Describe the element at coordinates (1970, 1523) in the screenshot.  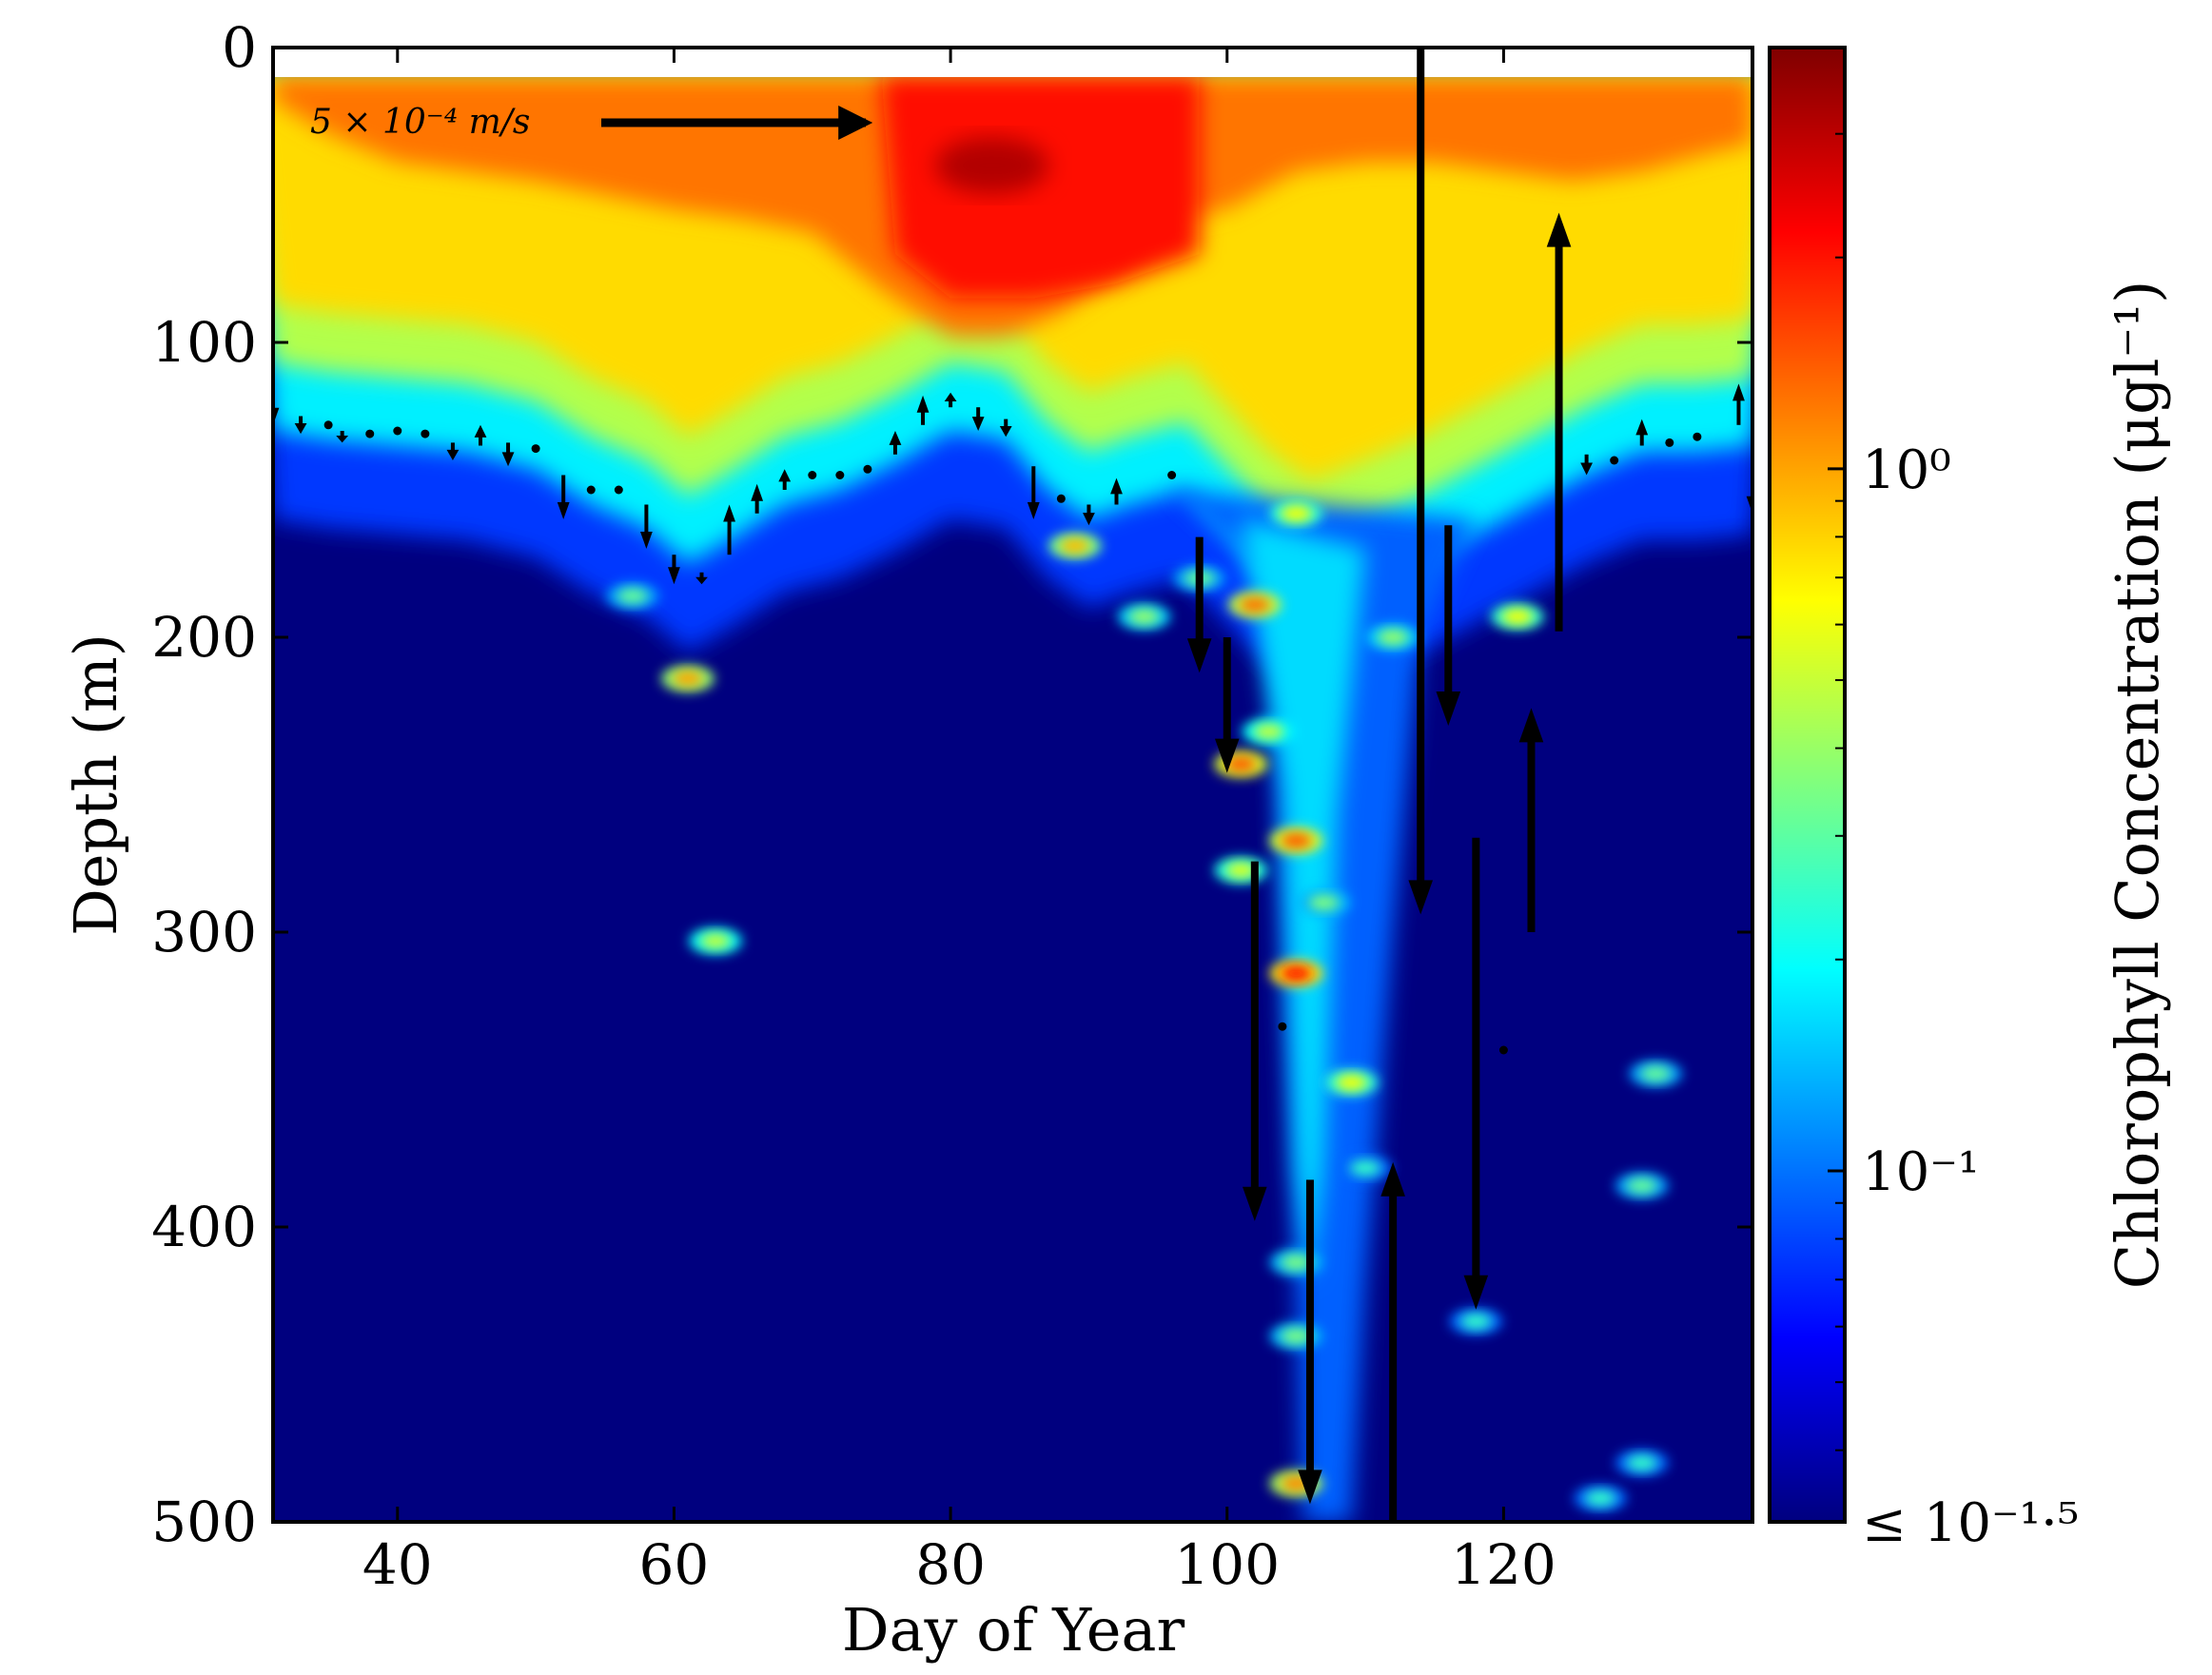
I see `colorbar-tick-label: ≤ 10⁻¹·⁵` at that location.